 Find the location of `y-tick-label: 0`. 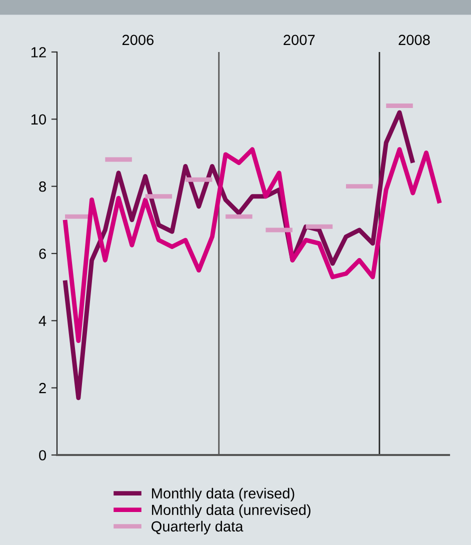

y-tick-label: 0 is located at coordinates (42, 455).